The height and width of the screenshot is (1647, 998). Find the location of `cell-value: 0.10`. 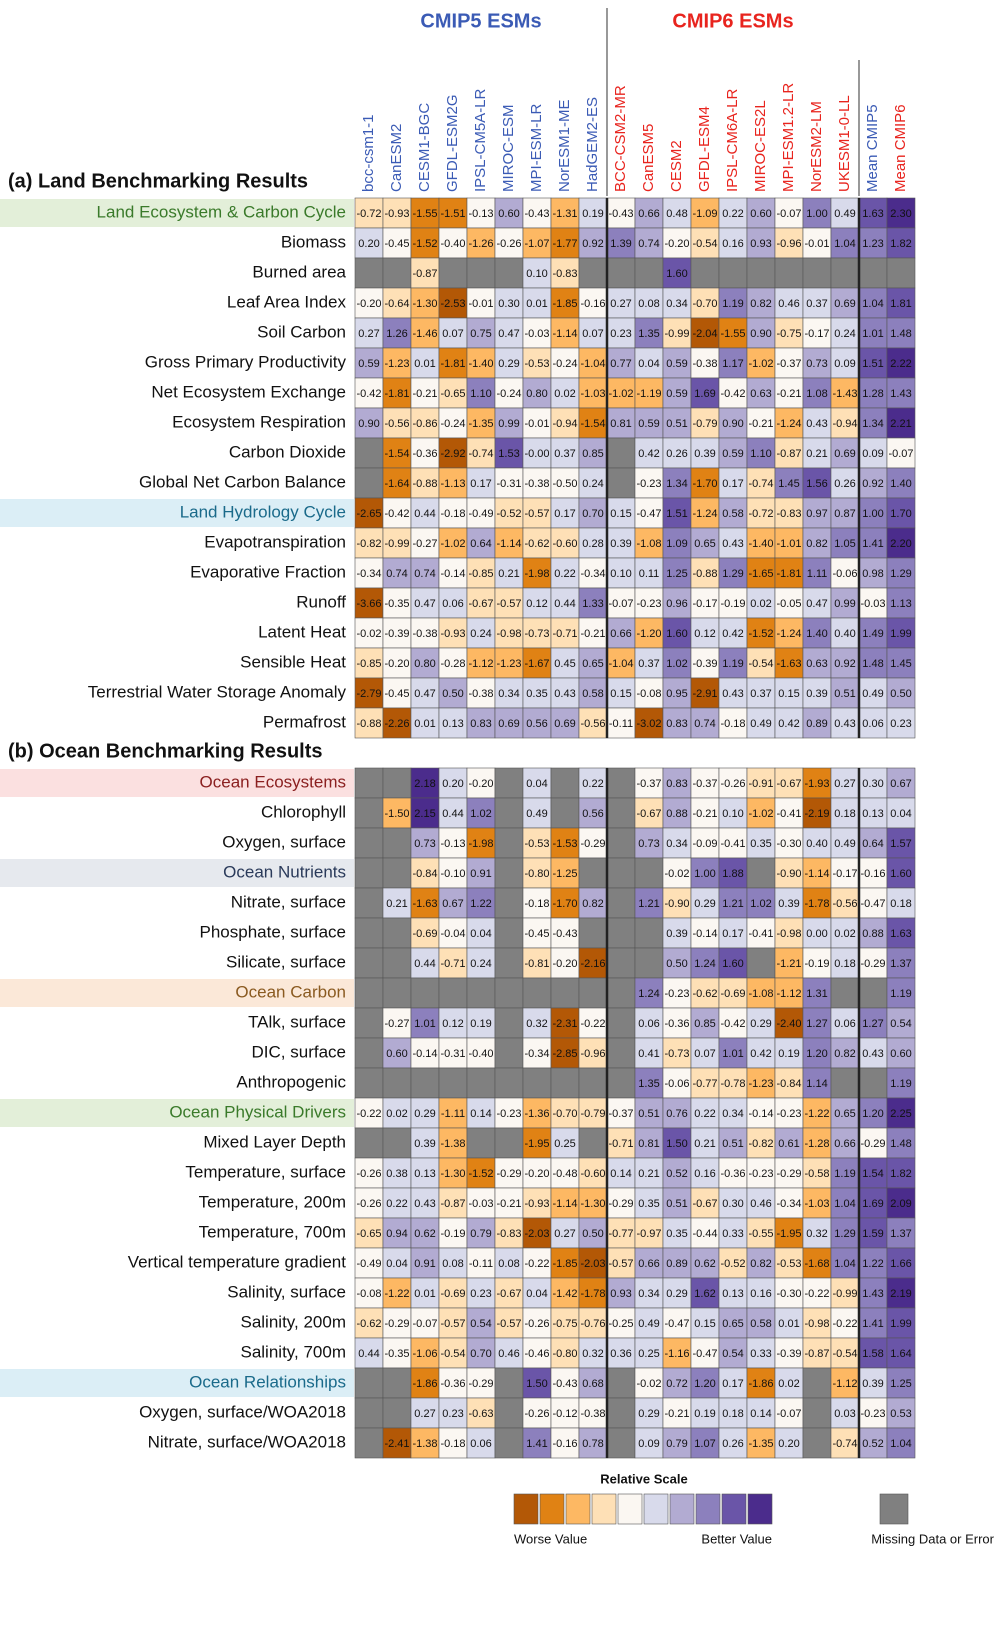

cell-value: 0.10 is located at coordinates (536, 274).